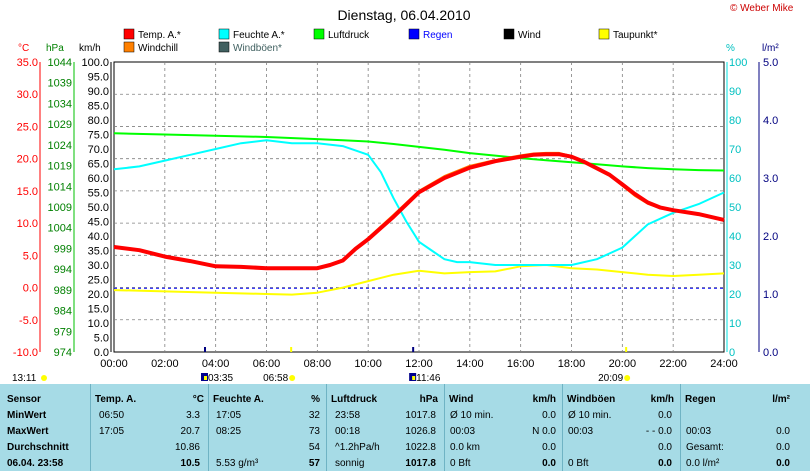 This screenshot has height=471, width=810. What do you see at coordinates (770, 121) in the screenshot?
I see `rain-tick-label: 4.0` at bounding box center [770, 121].